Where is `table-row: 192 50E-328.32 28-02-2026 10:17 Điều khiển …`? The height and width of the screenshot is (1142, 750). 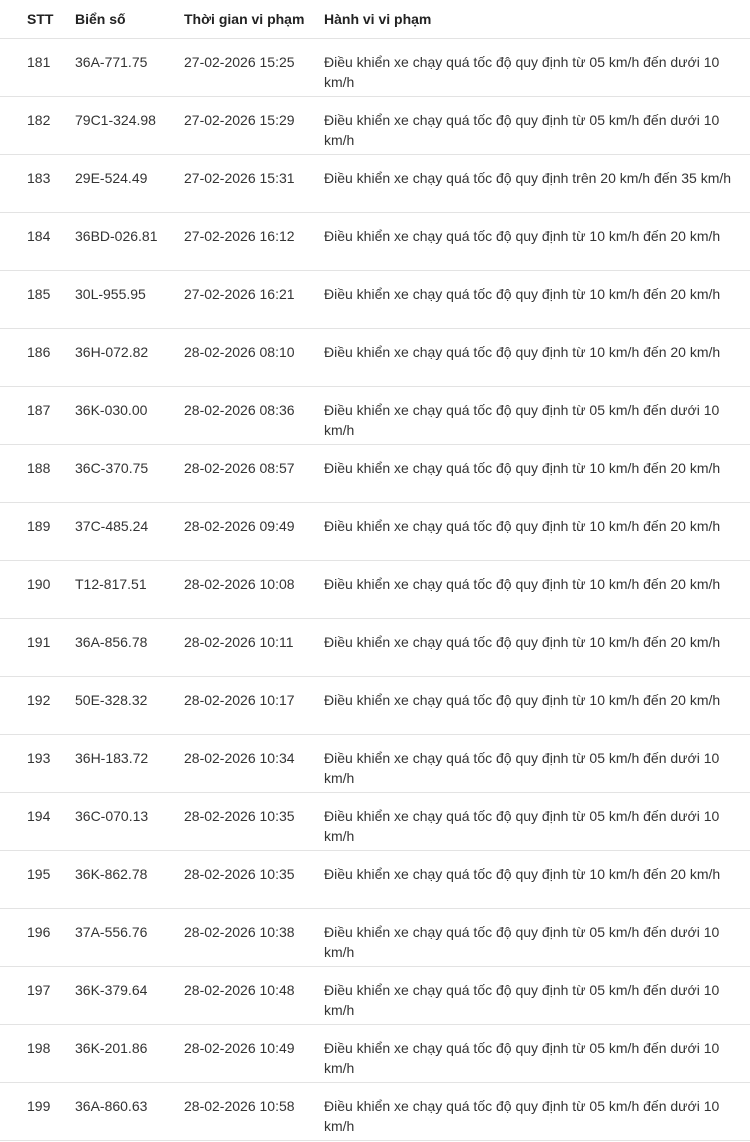
table-row: 192 50E-328.32 28-02-2026 10:17 Điều khiển … is located at coordinates (375, 705).